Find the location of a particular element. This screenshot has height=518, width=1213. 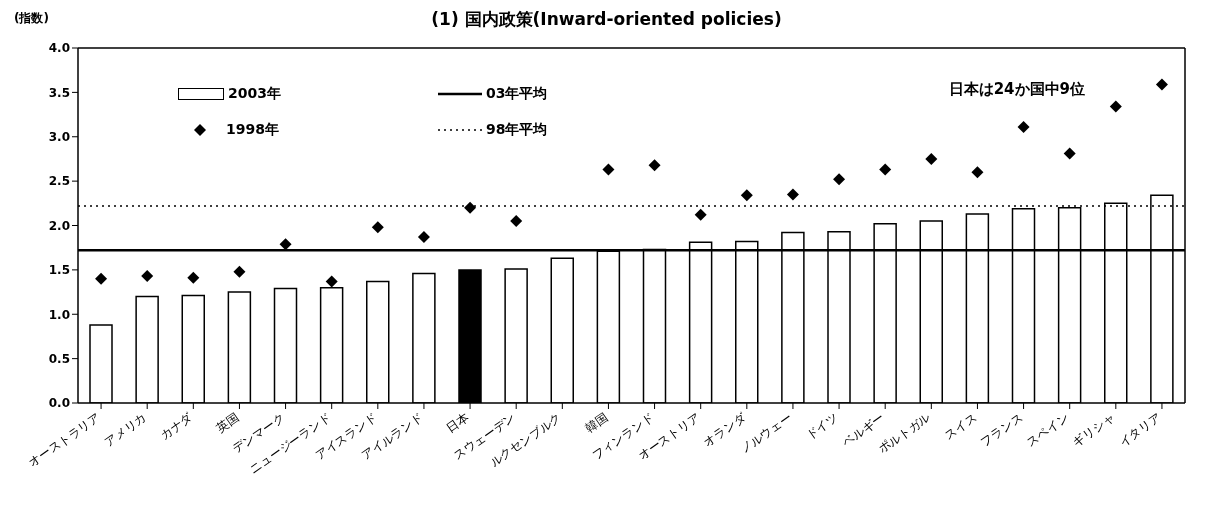

y-tick-label: 4.0 is located at coordinates (59, 48).